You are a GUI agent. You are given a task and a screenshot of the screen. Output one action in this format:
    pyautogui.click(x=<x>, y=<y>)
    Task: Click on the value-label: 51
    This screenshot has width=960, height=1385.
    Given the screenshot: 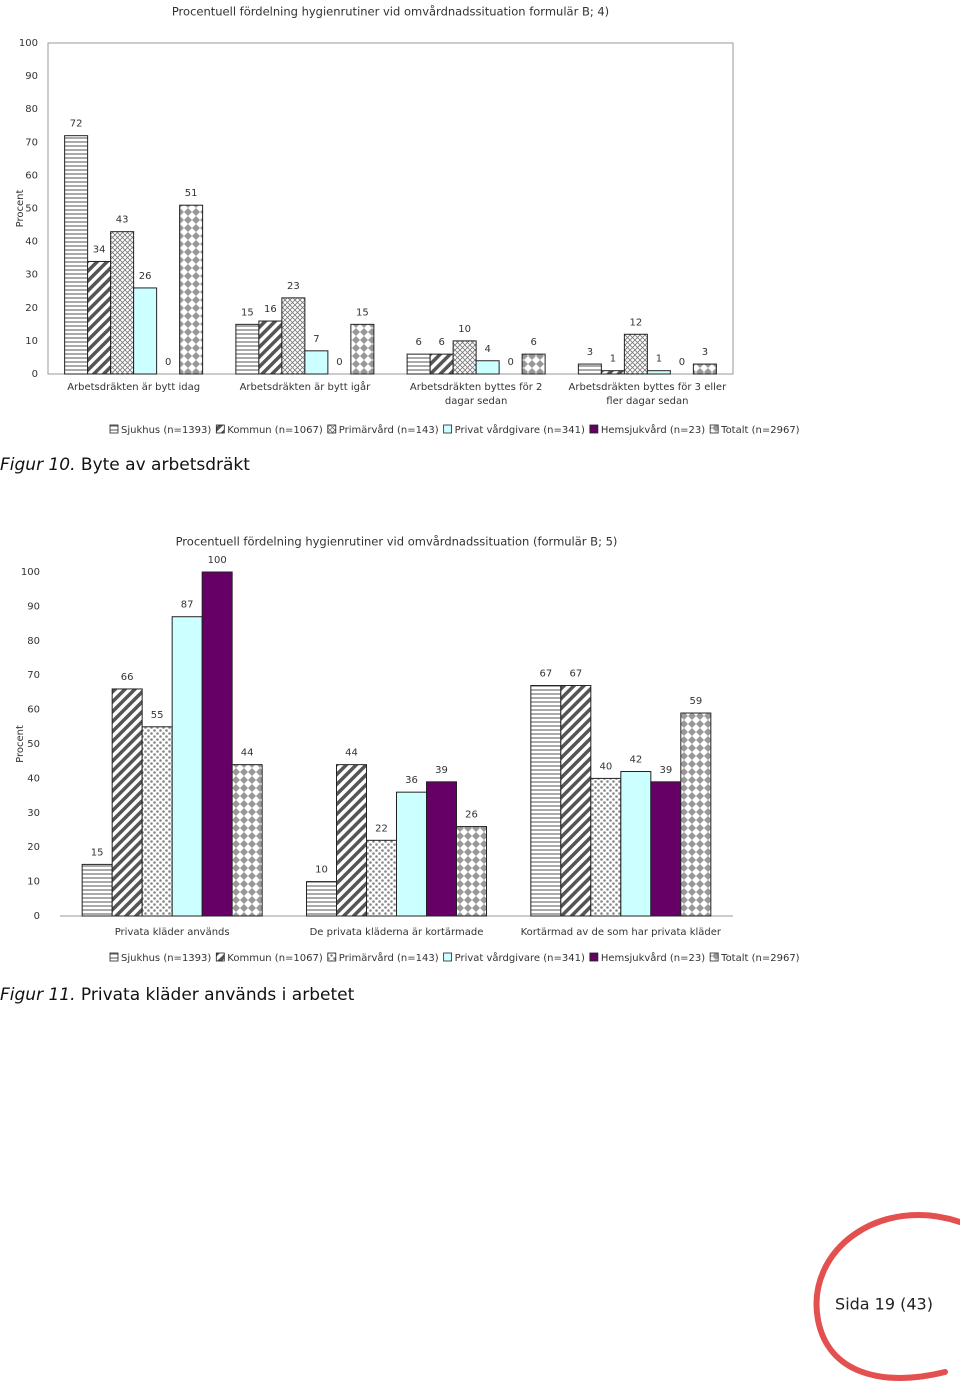 What is the action you would take?
    pyautogui.click(x=191, y=193)
    